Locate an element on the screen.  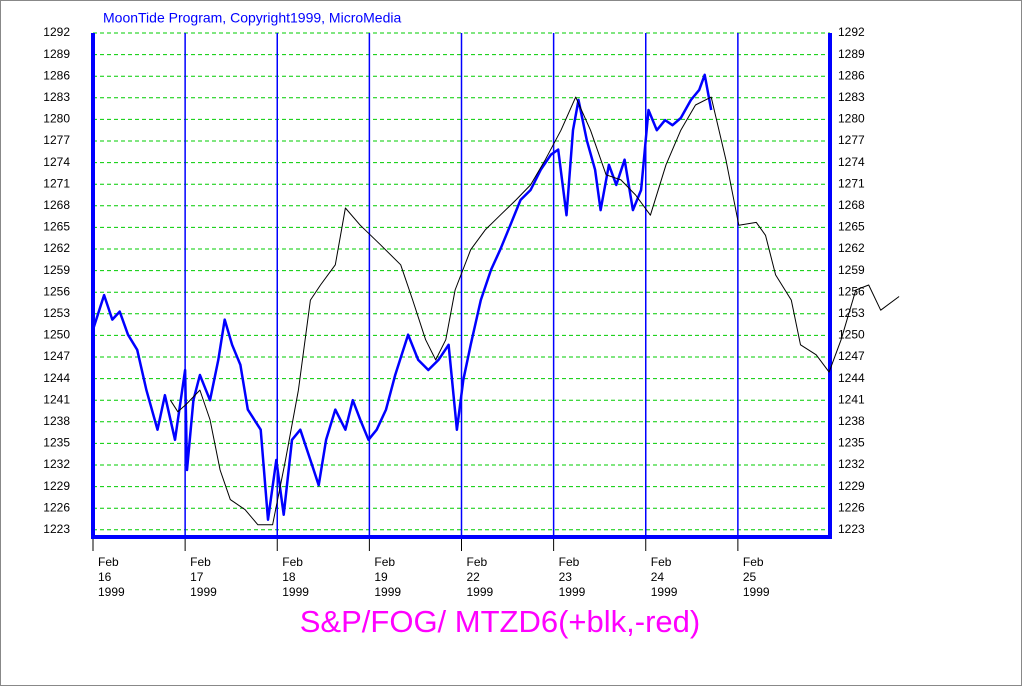
x-tick-label: Feb 18 1999 is located at coordinates (295, 577).